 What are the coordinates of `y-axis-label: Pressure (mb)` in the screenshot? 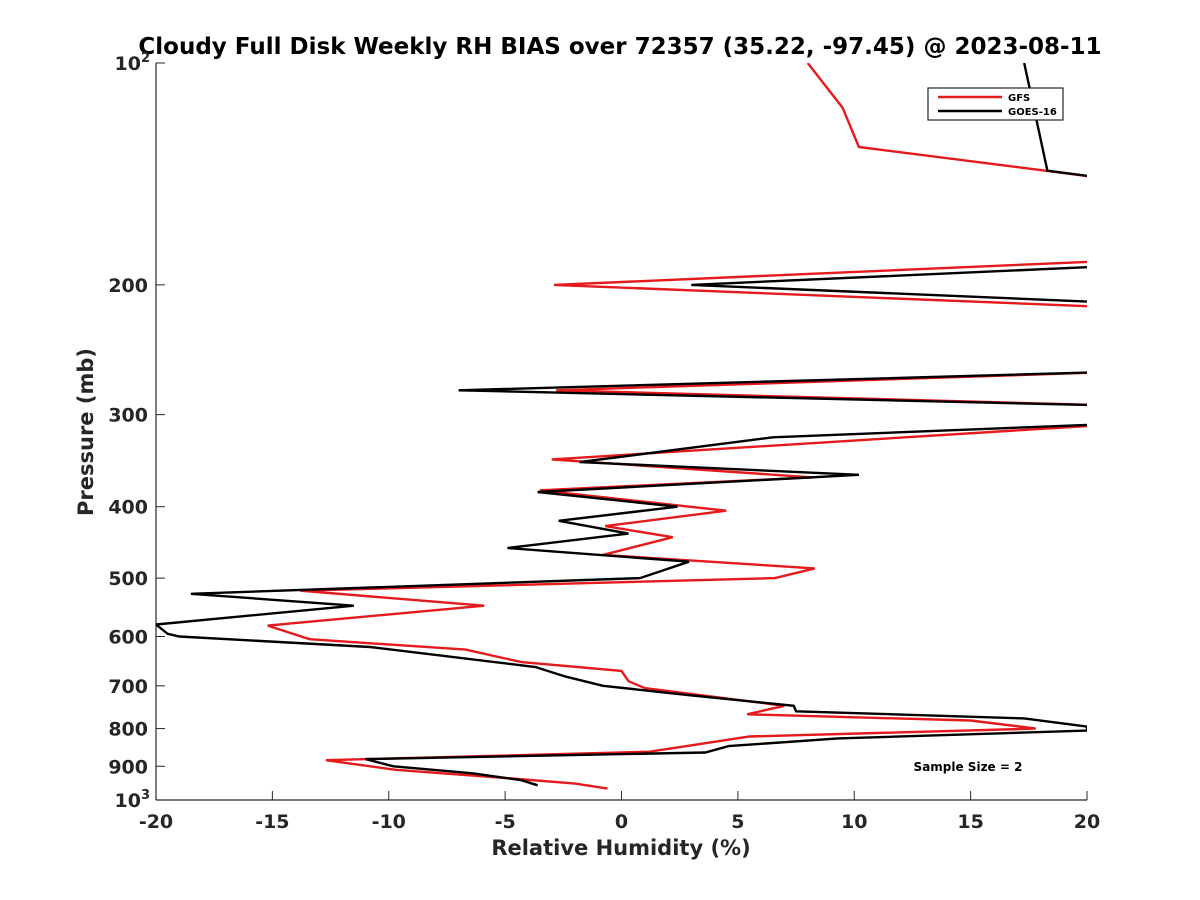 It's located at (86, 432).